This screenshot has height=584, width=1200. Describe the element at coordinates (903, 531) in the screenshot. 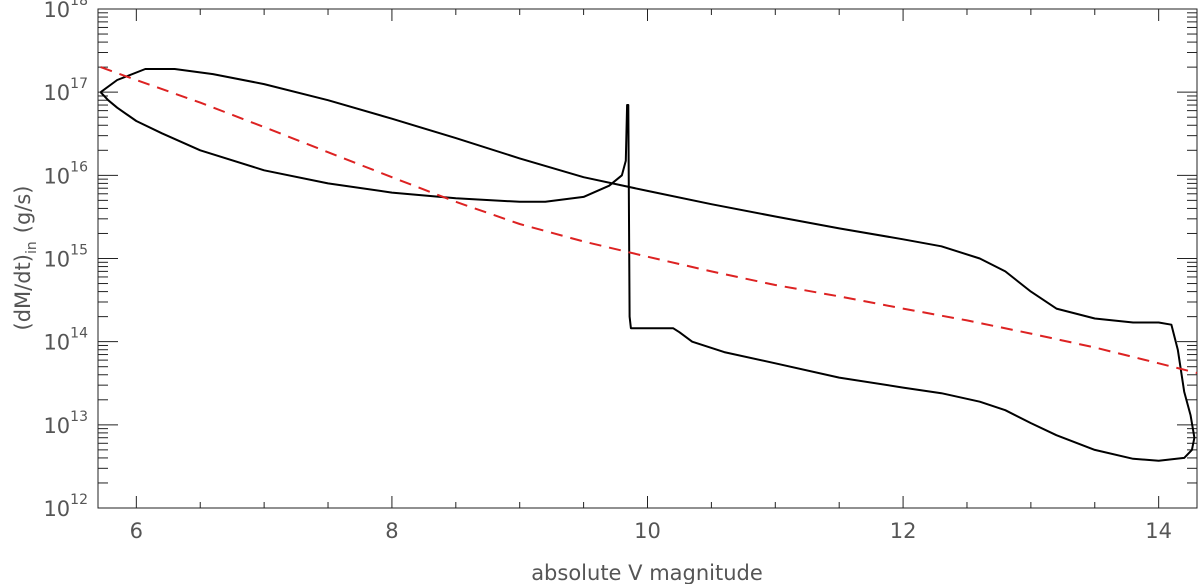

I see `x-tick-label: 12` at that location.